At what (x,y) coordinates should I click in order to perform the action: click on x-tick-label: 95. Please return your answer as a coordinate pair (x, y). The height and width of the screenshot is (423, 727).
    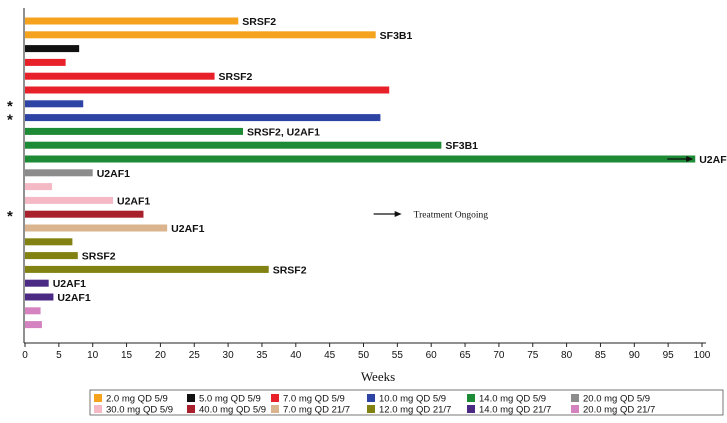
    Looking at the image, I should click on (669, 355).